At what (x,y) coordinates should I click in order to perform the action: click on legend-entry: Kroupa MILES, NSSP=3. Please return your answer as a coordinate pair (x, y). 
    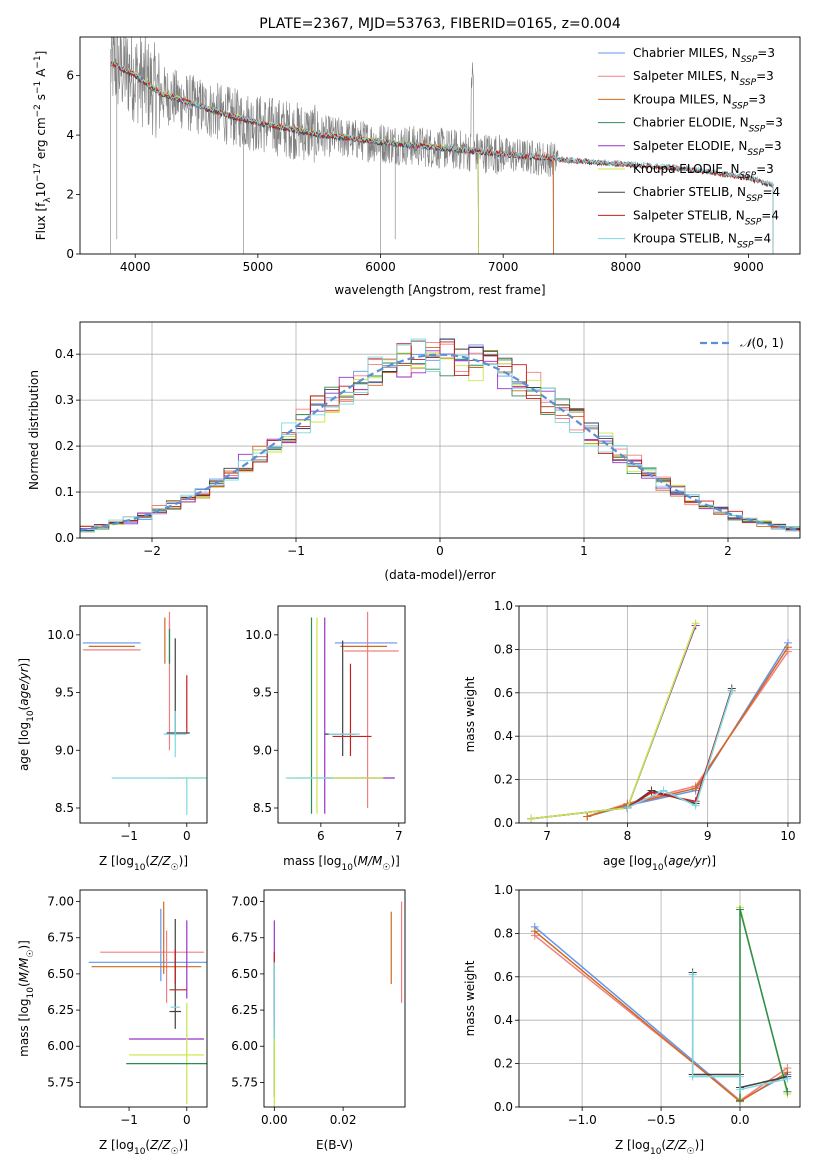
    Looking at the image, I should click on (699, 101).